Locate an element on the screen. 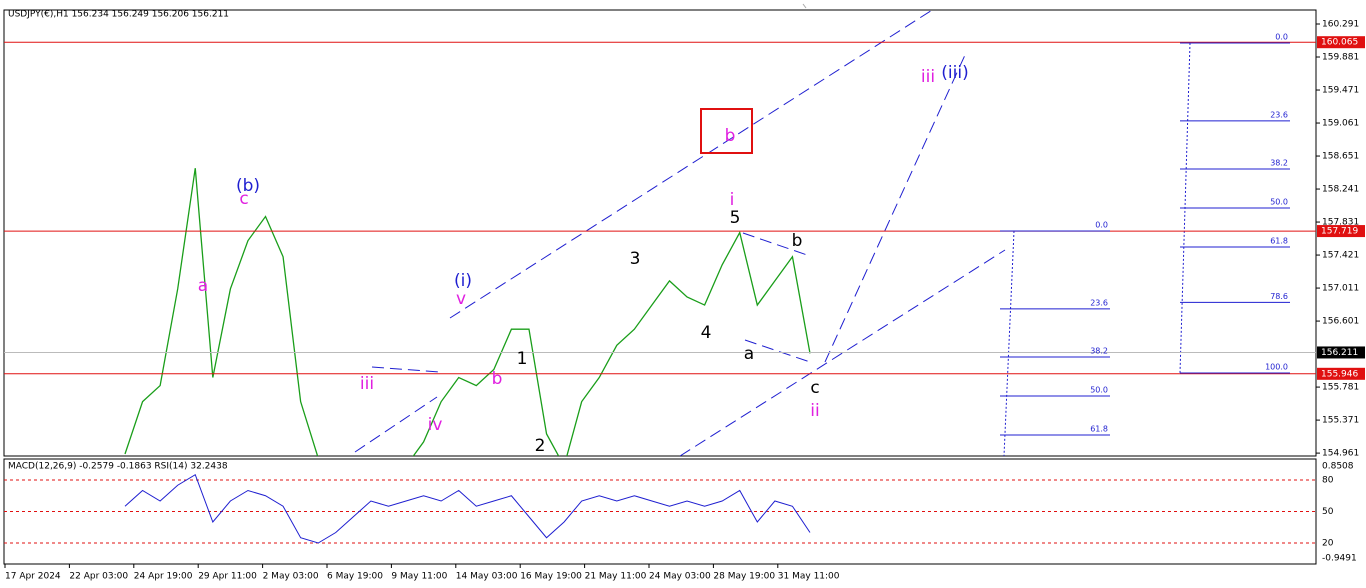 The image size is (1366, 588). wave-label: 2 is located at coordinates (540, 446).